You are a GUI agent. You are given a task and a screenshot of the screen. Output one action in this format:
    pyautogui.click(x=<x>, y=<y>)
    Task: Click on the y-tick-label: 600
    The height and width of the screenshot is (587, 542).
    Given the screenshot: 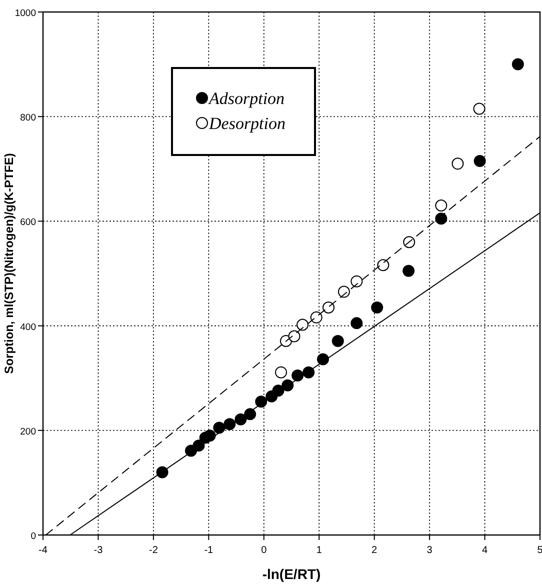 What is the action you would take?
    pyautogui.click(x=28, y=222)
    